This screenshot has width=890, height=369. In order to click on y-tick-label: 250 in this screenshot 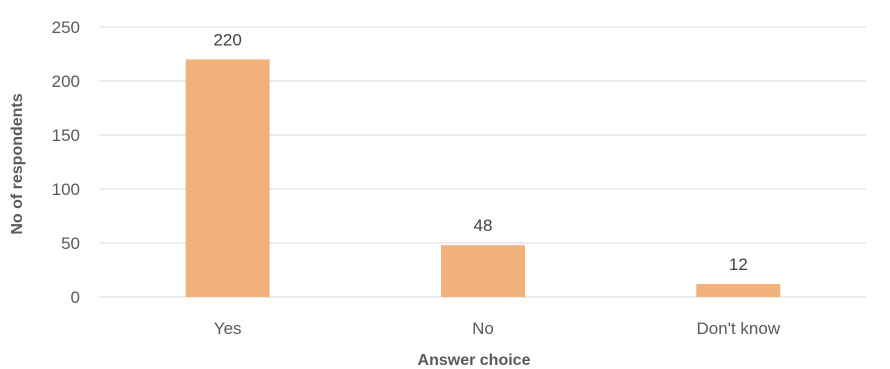, I will do `click(66, 27)`.